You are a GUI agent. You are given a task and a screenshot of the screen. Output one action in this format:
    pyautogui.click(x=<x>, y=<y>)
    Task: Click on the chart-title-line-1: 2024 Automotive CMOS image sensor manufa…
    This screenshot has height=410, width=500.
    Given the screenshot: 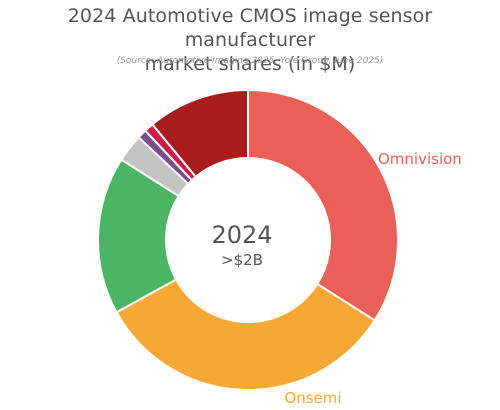 What is the action you would take?
    pyautogui.click(x=250, y=28)
    